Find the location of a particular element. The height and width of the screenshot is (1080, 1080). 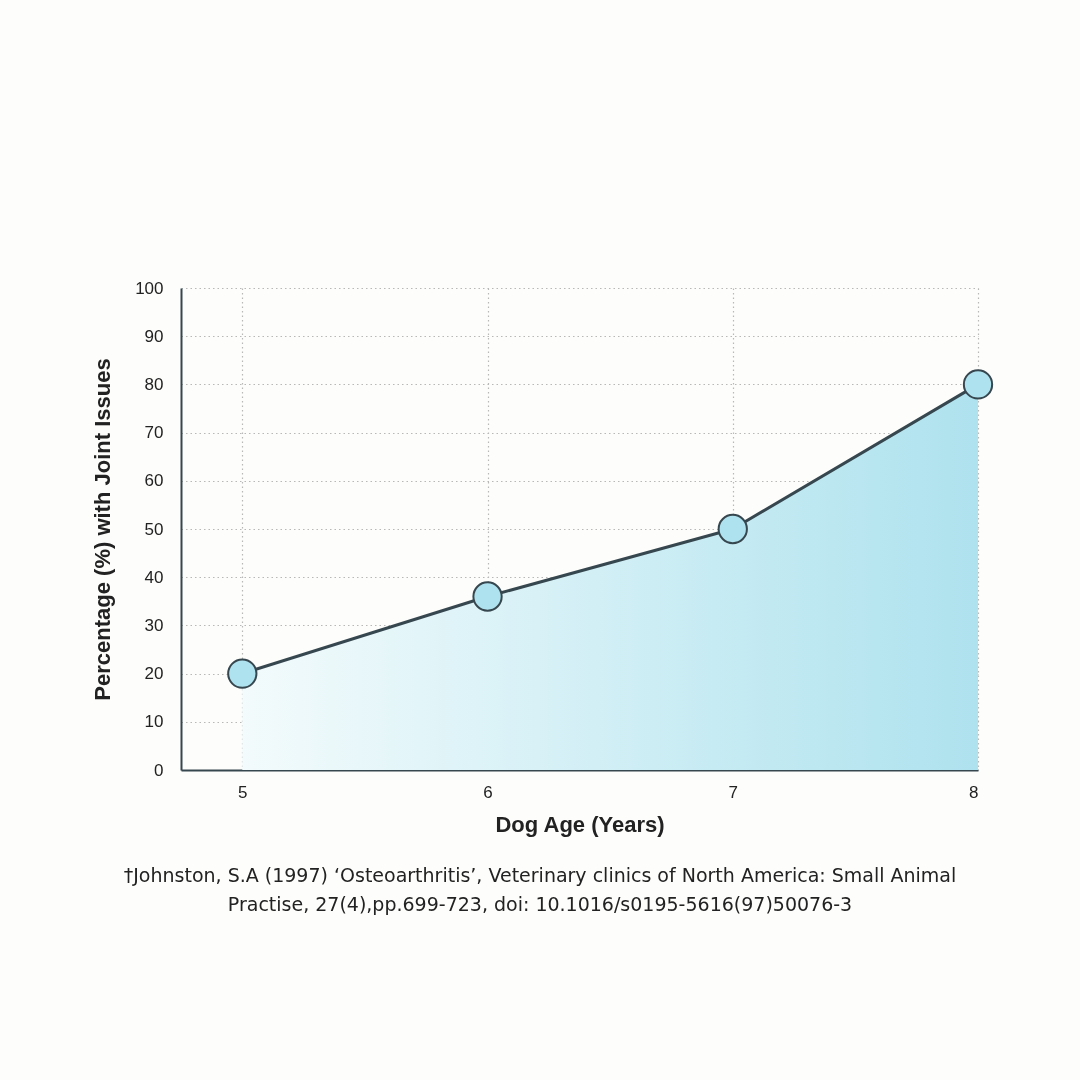

y-tick-label: 90 is located at coordinates (154, 336).